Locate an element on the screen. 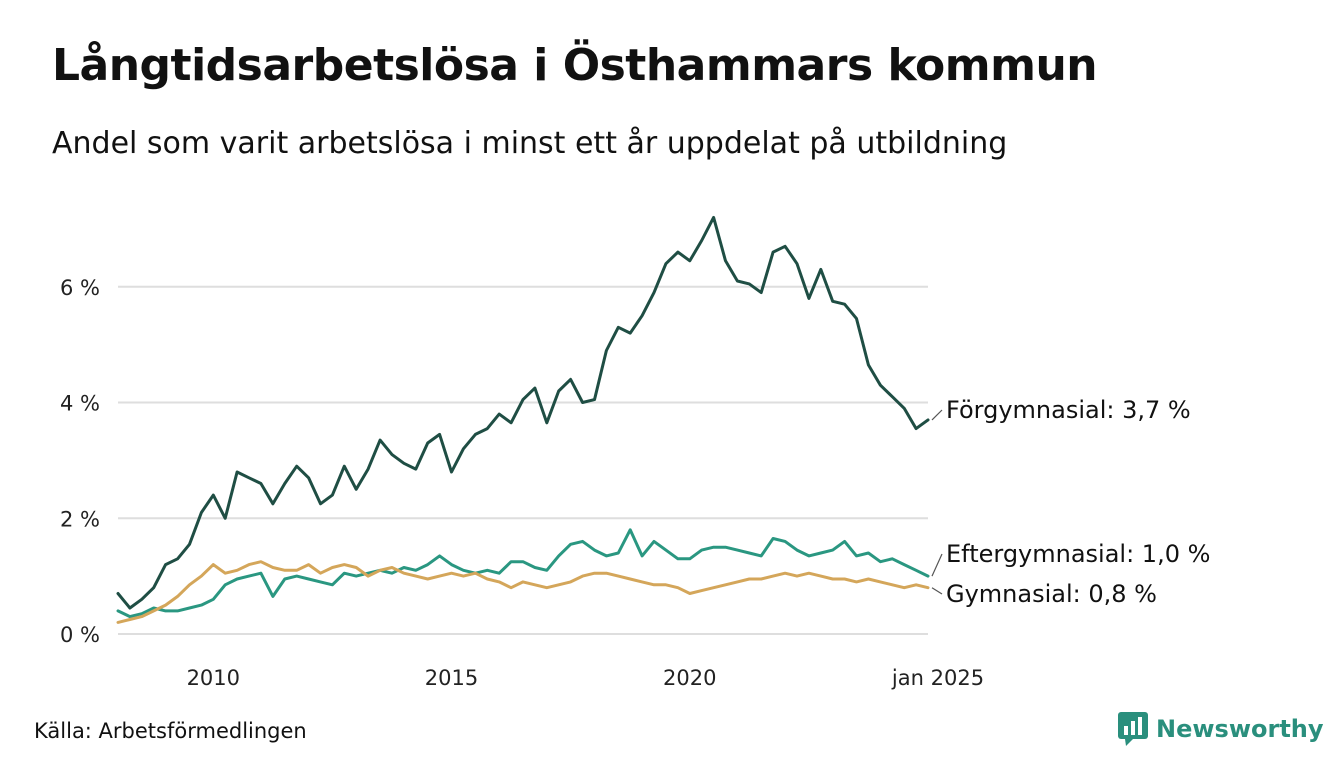 The image size is (1340, 780). y-tick-label: 6 % is located at coordinates (80, 288).